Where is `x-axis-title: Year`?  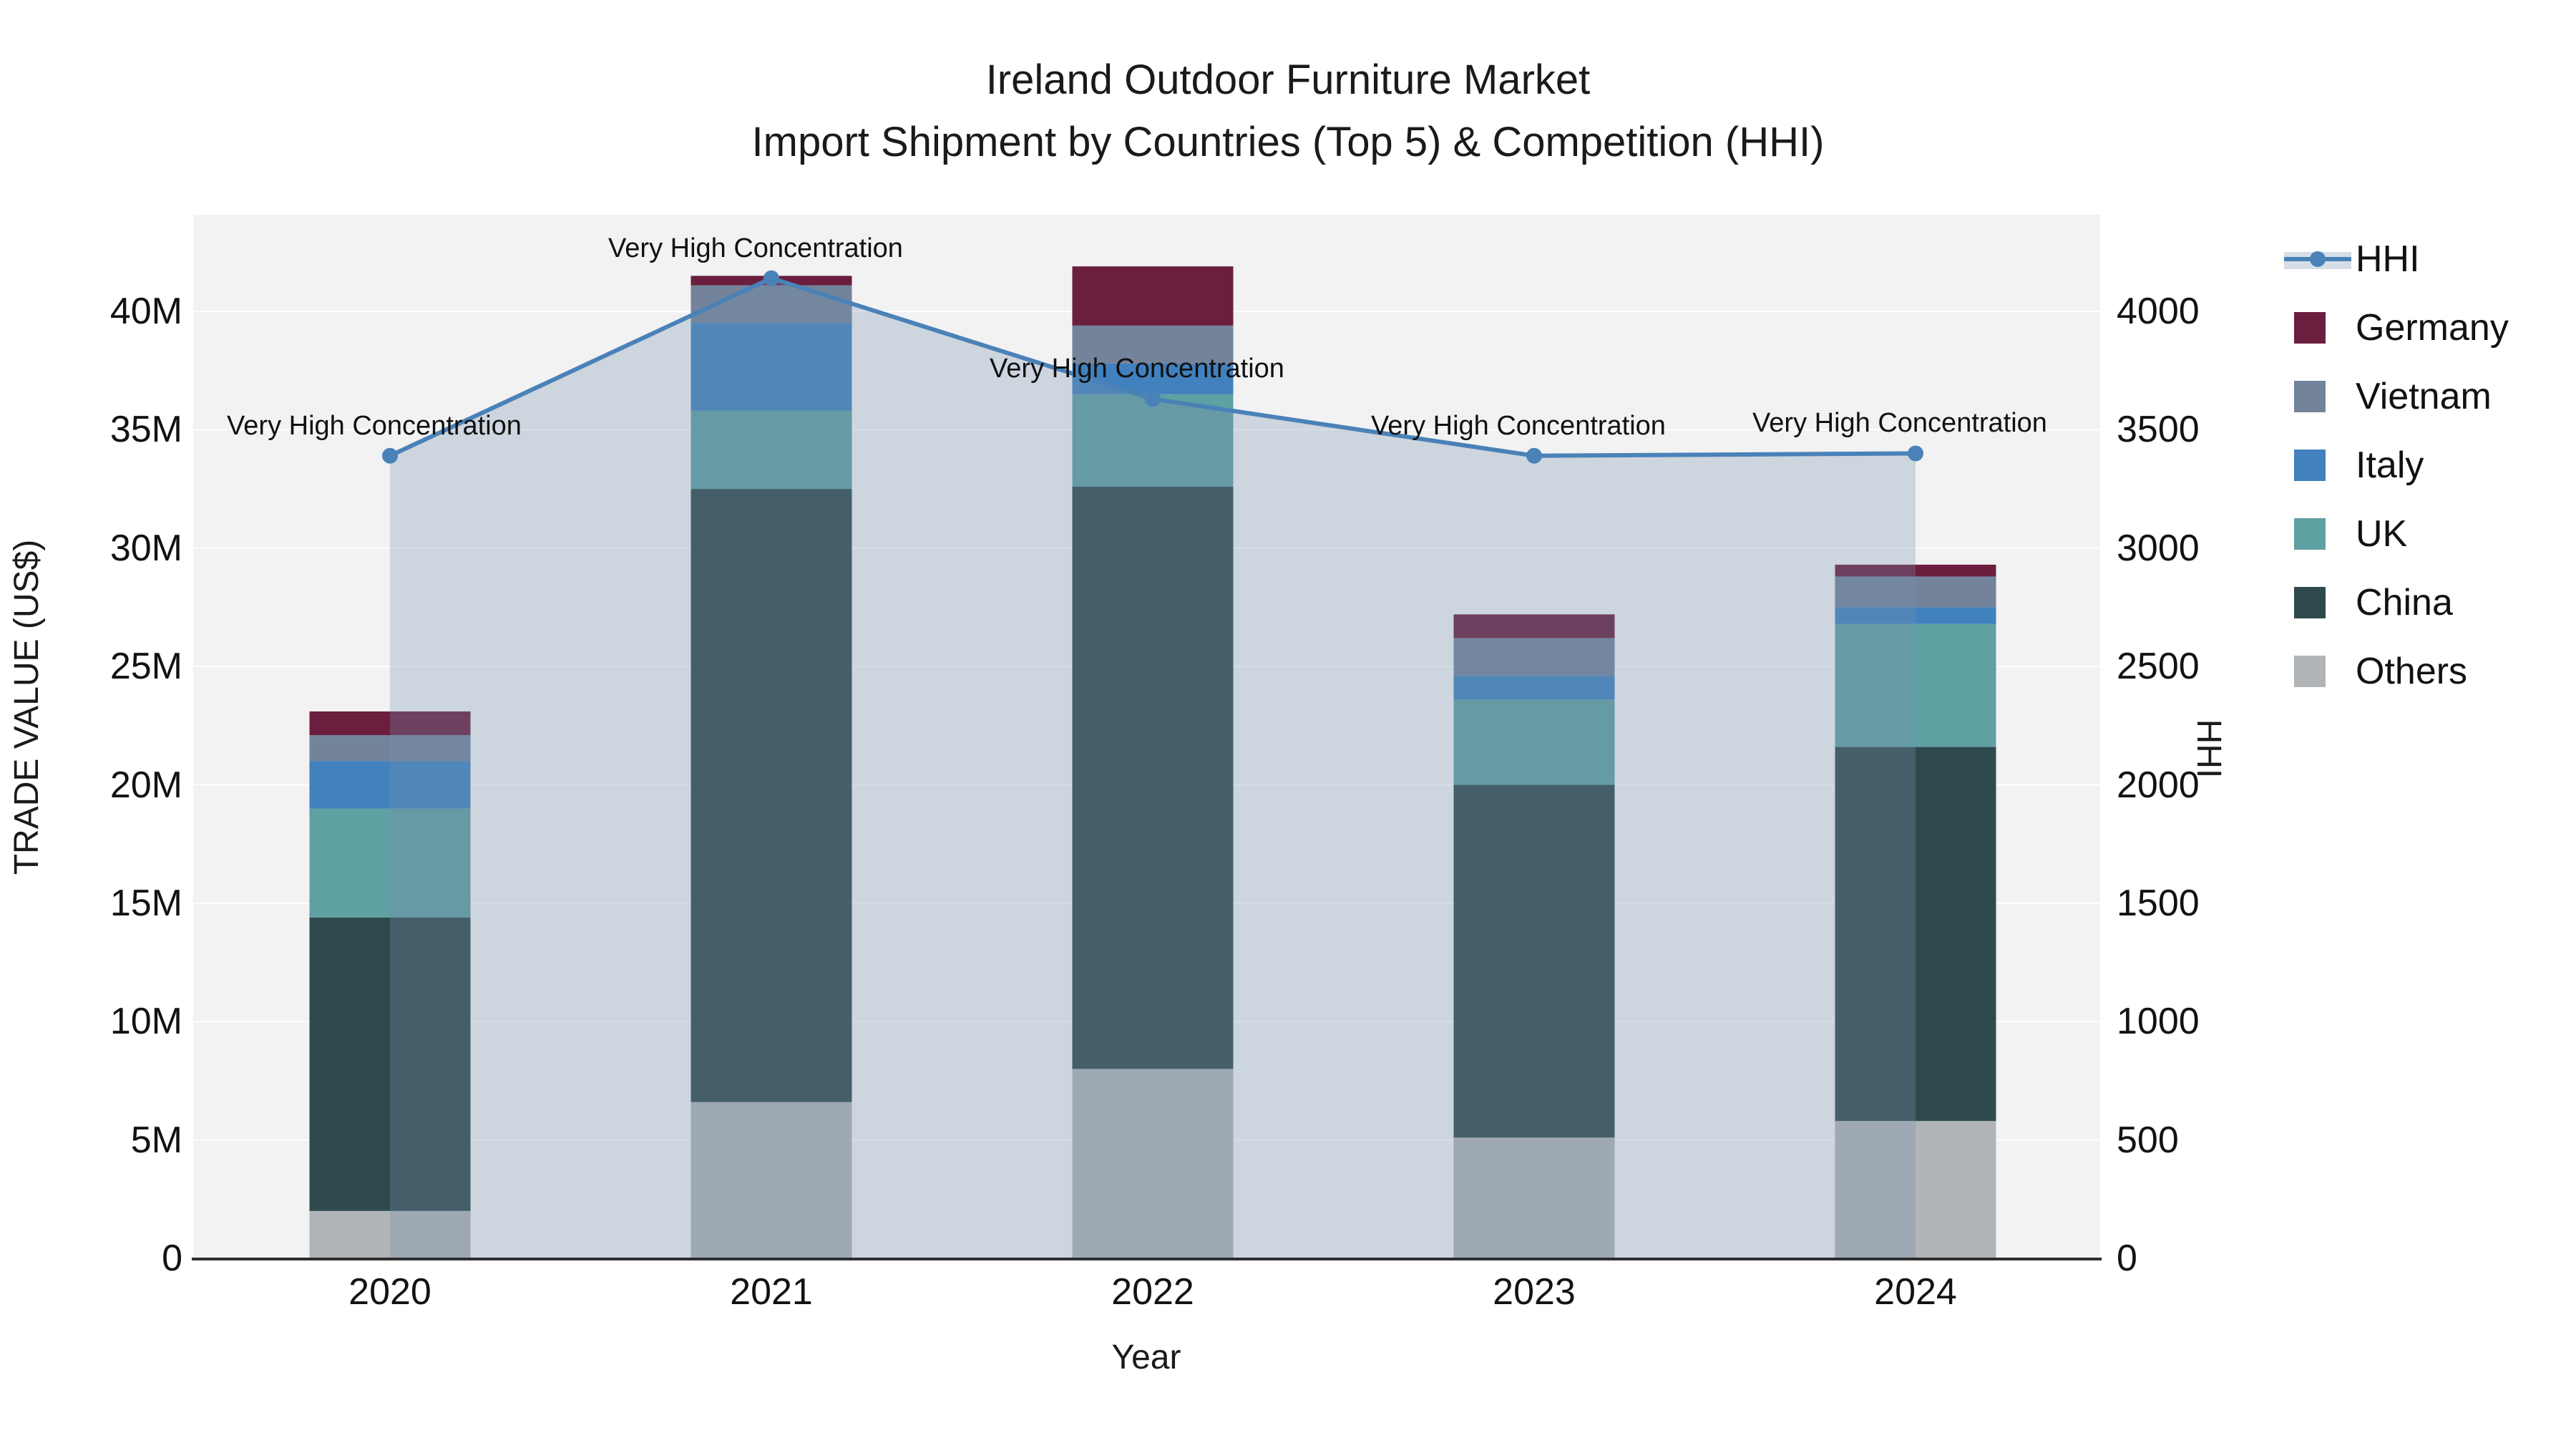
x-axis-title: Year is located at coordinates (1146, 1357).